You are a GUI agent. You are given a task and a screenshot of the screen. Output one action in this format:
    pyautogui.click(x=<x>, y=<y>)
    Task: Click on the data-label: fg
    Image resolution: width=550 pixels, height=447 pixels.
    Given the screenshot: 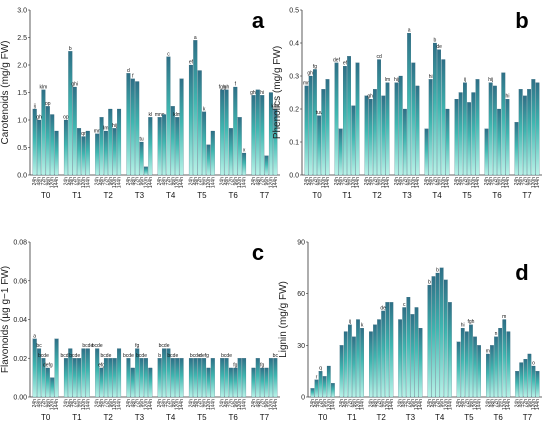 What is the action you would take?
    pyautogui.click(x=137, y=346)
    